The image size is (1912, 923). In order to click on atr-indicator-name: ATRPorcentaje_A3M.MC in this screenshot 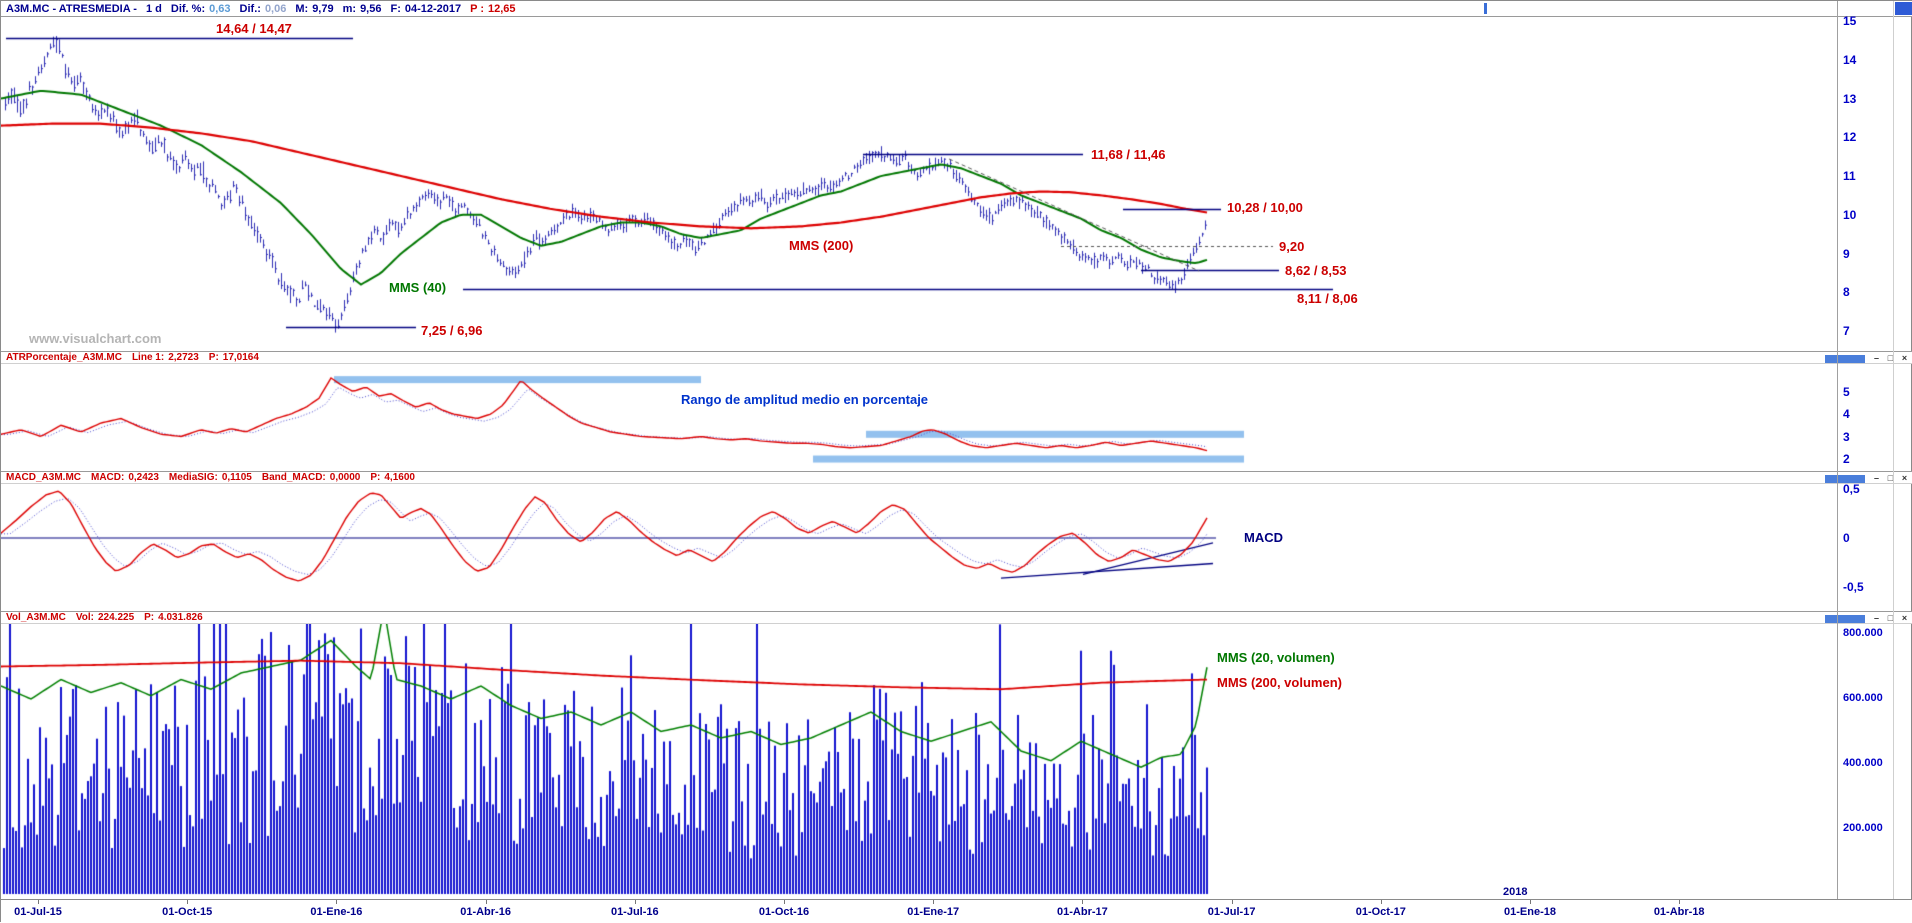, I will do `click(64, 357)`.